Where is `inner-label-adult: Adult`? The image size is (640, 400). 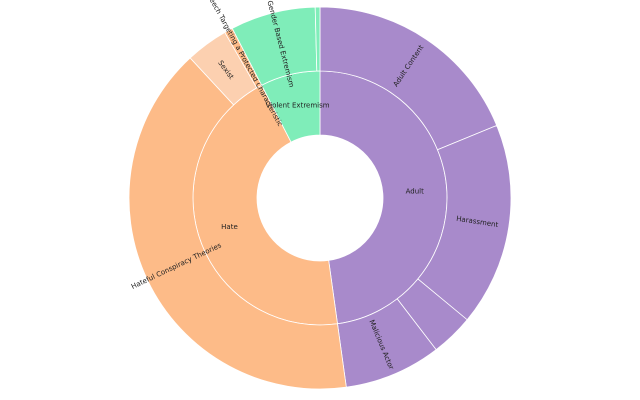
inner-label-adult: Adult is located at coordinates (415, 191).